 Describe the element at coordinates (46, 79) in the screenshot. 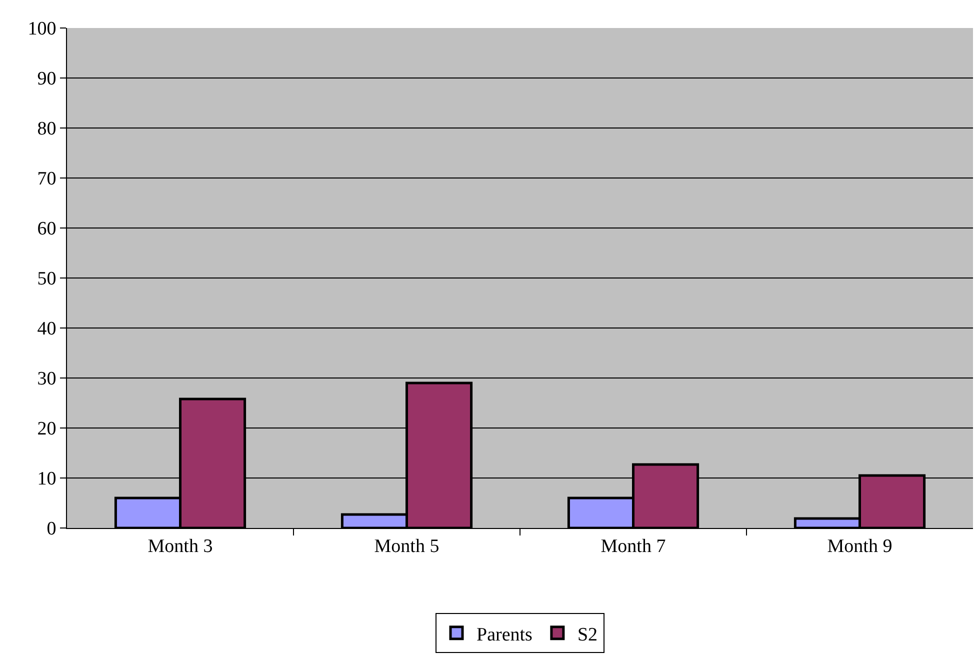

I see `y-tick-label: 90` at that location.